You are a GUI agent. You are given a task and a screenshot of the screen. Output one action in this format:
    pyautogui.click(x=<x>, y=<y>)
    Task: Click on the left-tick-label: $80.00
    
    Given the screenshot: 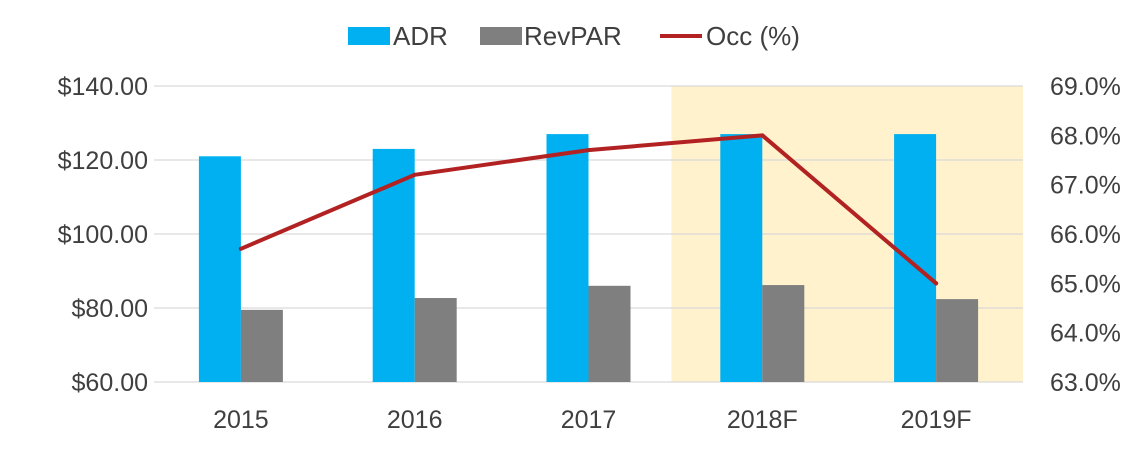 What is the action you would take?
    pyautogui.click(x=110, y=309)
    